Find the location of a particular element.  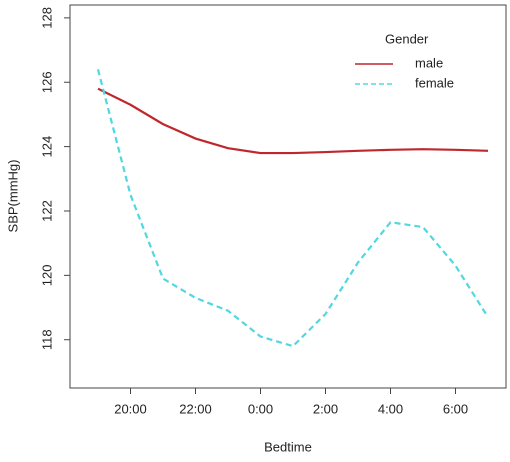

x-tick-label: 20:00 is located at coordinates (130, 408).